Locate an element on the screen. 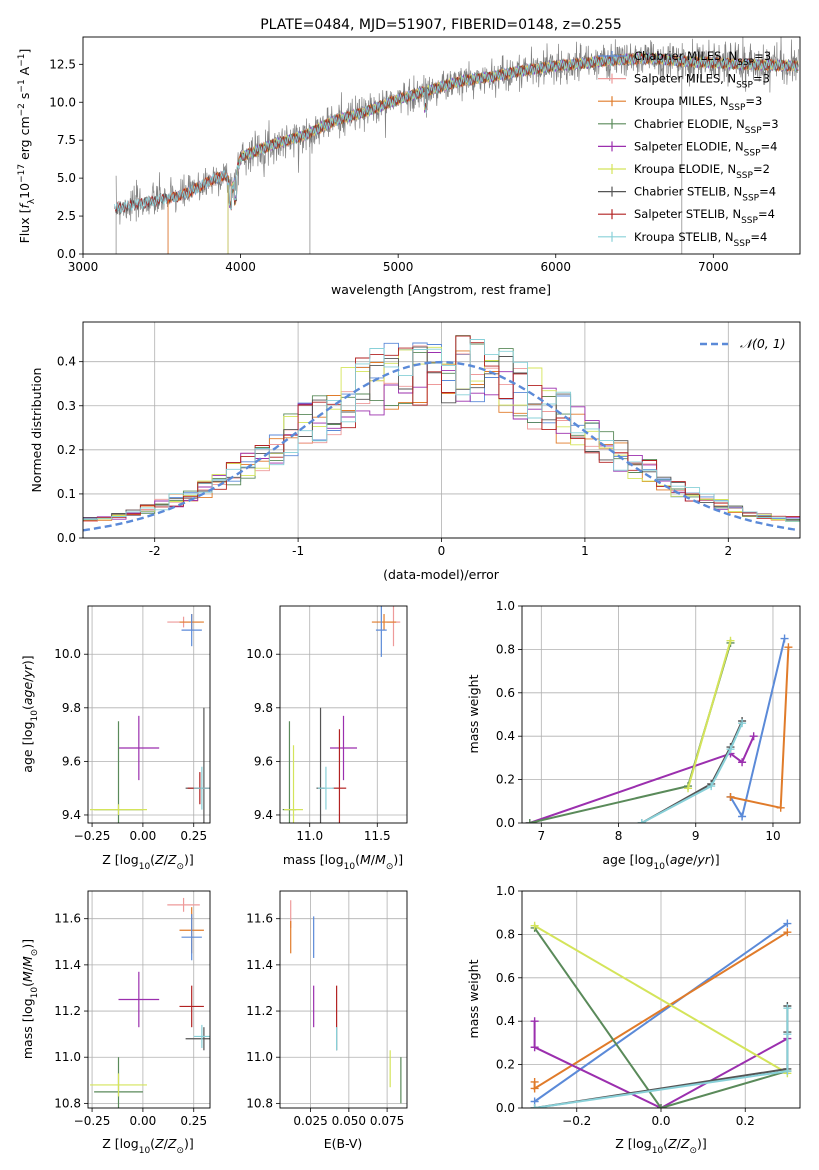  y-tick-label: 9.6 is located at coordinates (263, 761).